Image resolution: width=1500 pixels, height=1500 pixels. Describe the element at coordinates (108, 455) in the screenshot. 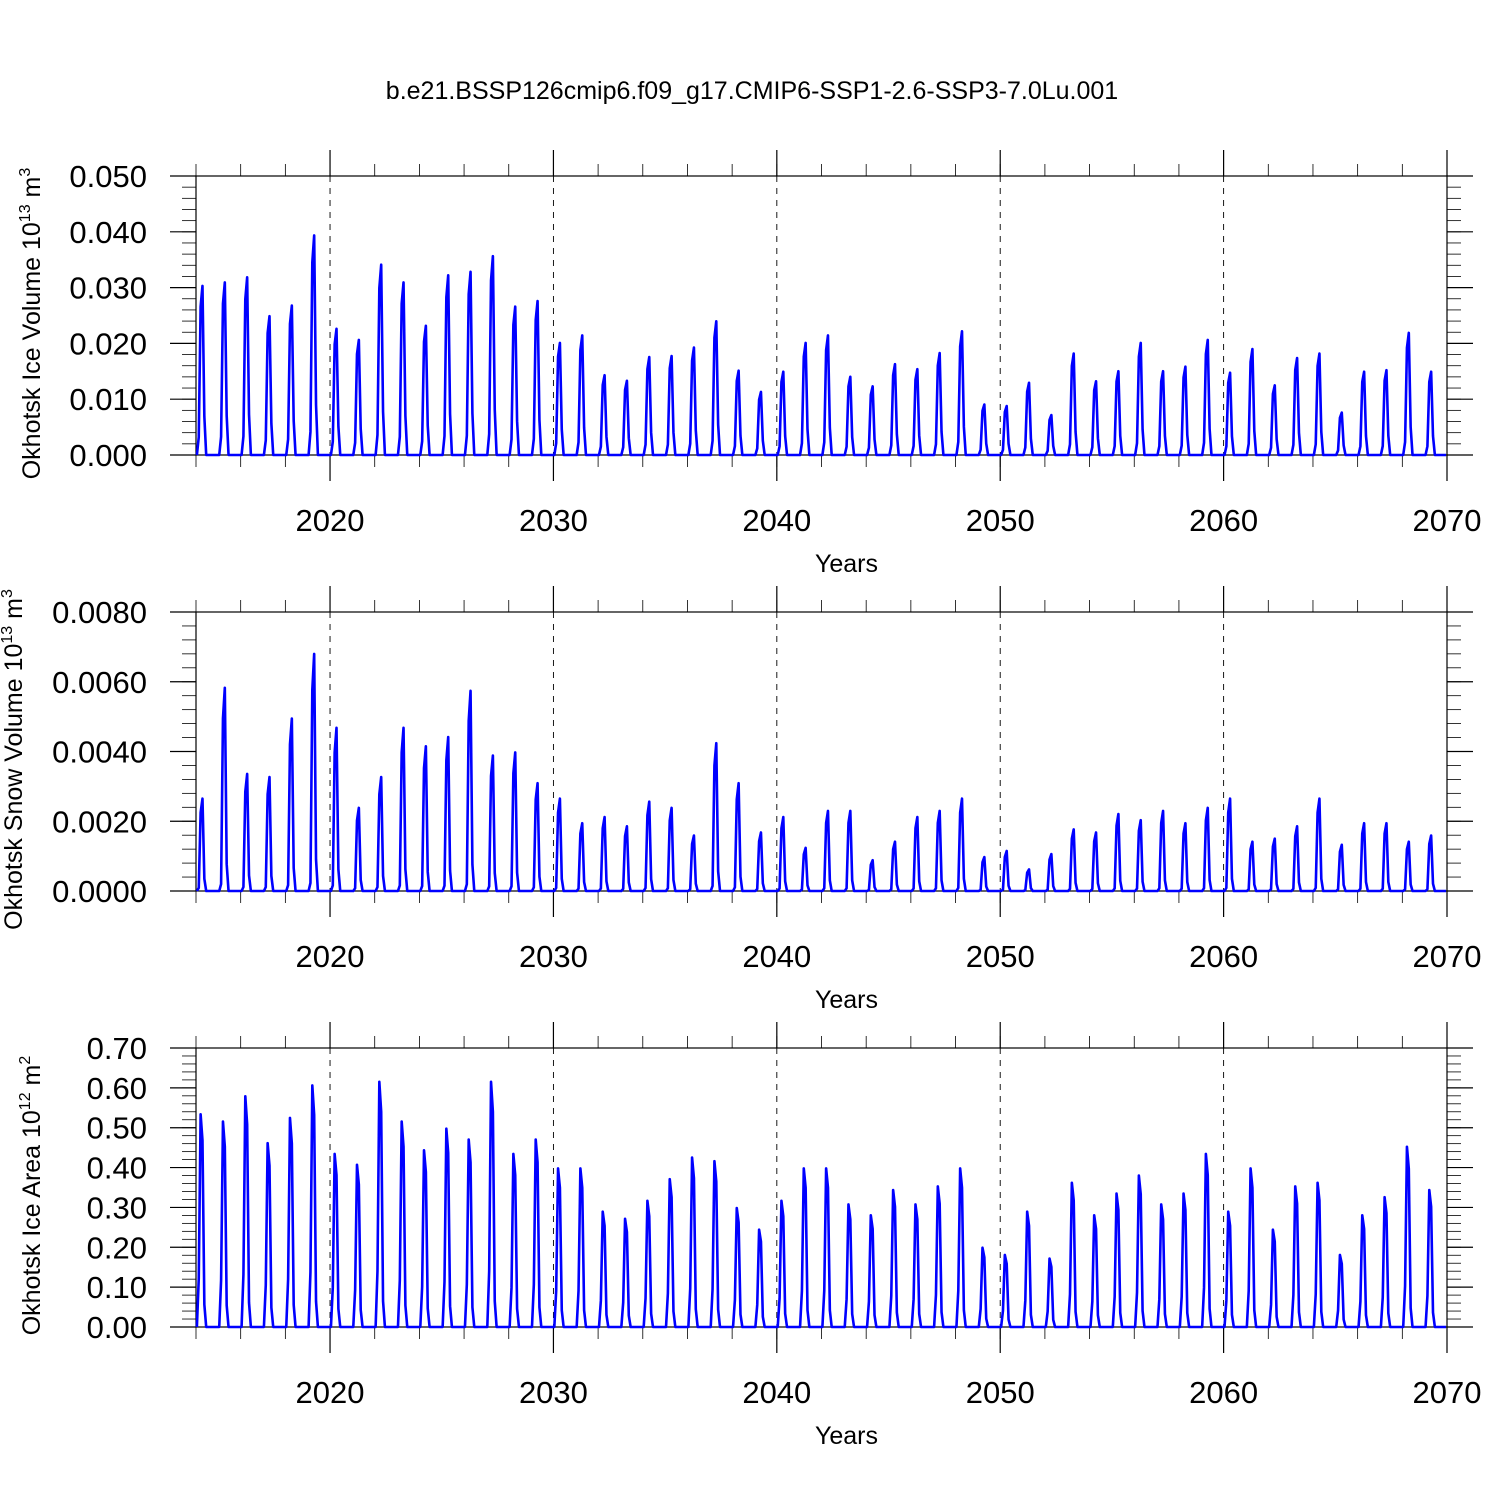

I see `y-tick-label: 0.000` at that location.